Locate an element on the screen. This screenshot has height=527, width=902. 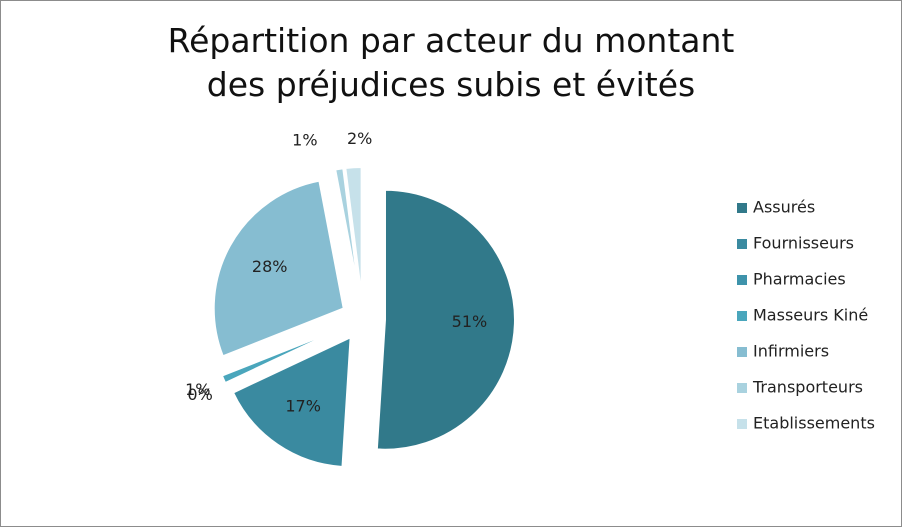
legend-label: Fournisseurs is located at coordinates (803, 243).